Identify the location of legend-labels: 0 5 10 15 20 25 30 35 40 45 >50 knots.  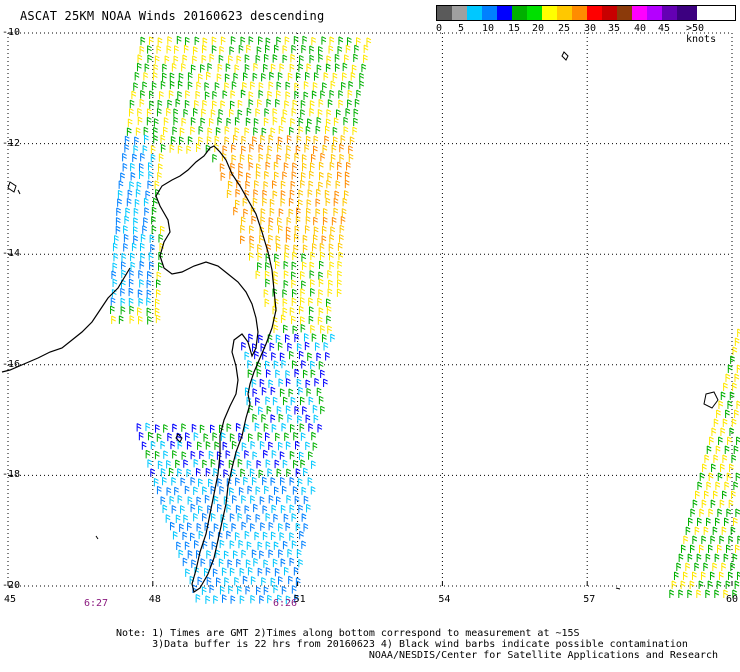
(586, 33).